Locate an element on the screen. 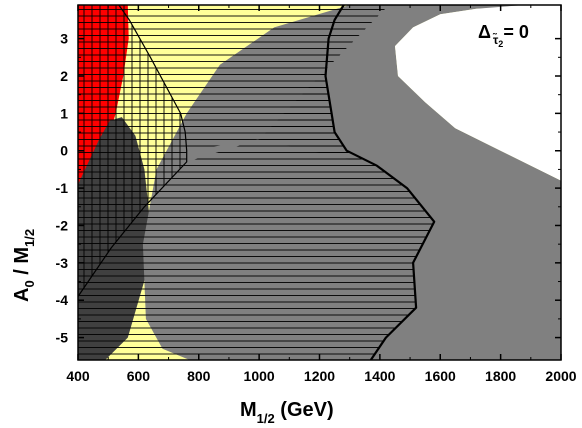 This screenshot has height=428, width=582. y-axis-title: A0 / M1/2 is located at coordinates (24, 265).